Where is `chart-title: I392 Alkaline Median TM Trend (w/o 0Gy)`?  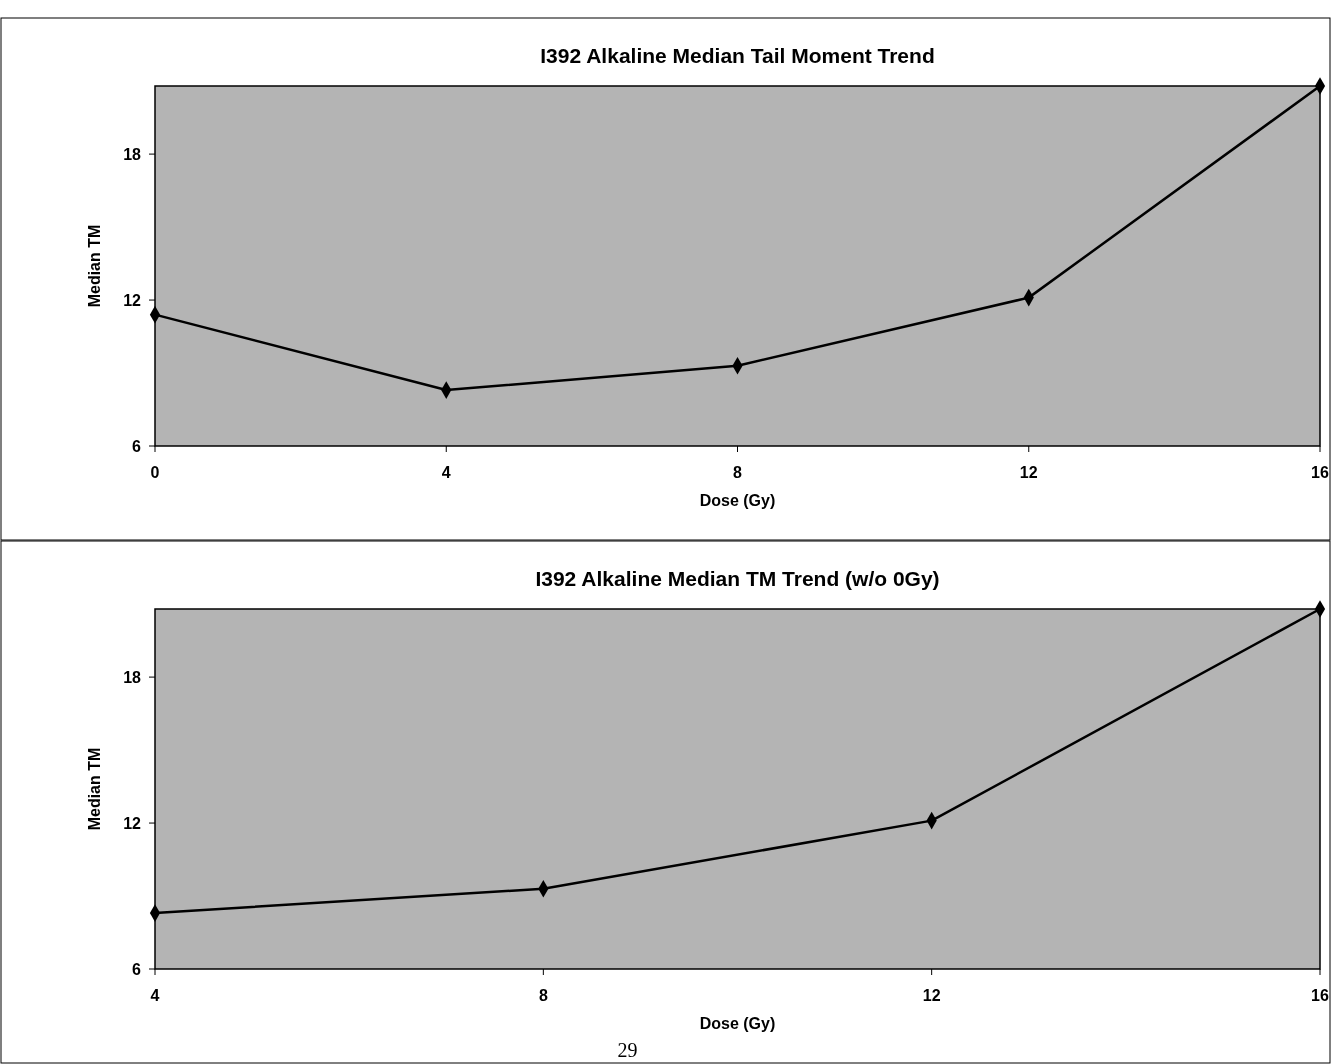
chart-title: I392 Alkaline Median TM Trend (w/o 0Gy) is located at coordinates (737, 578).